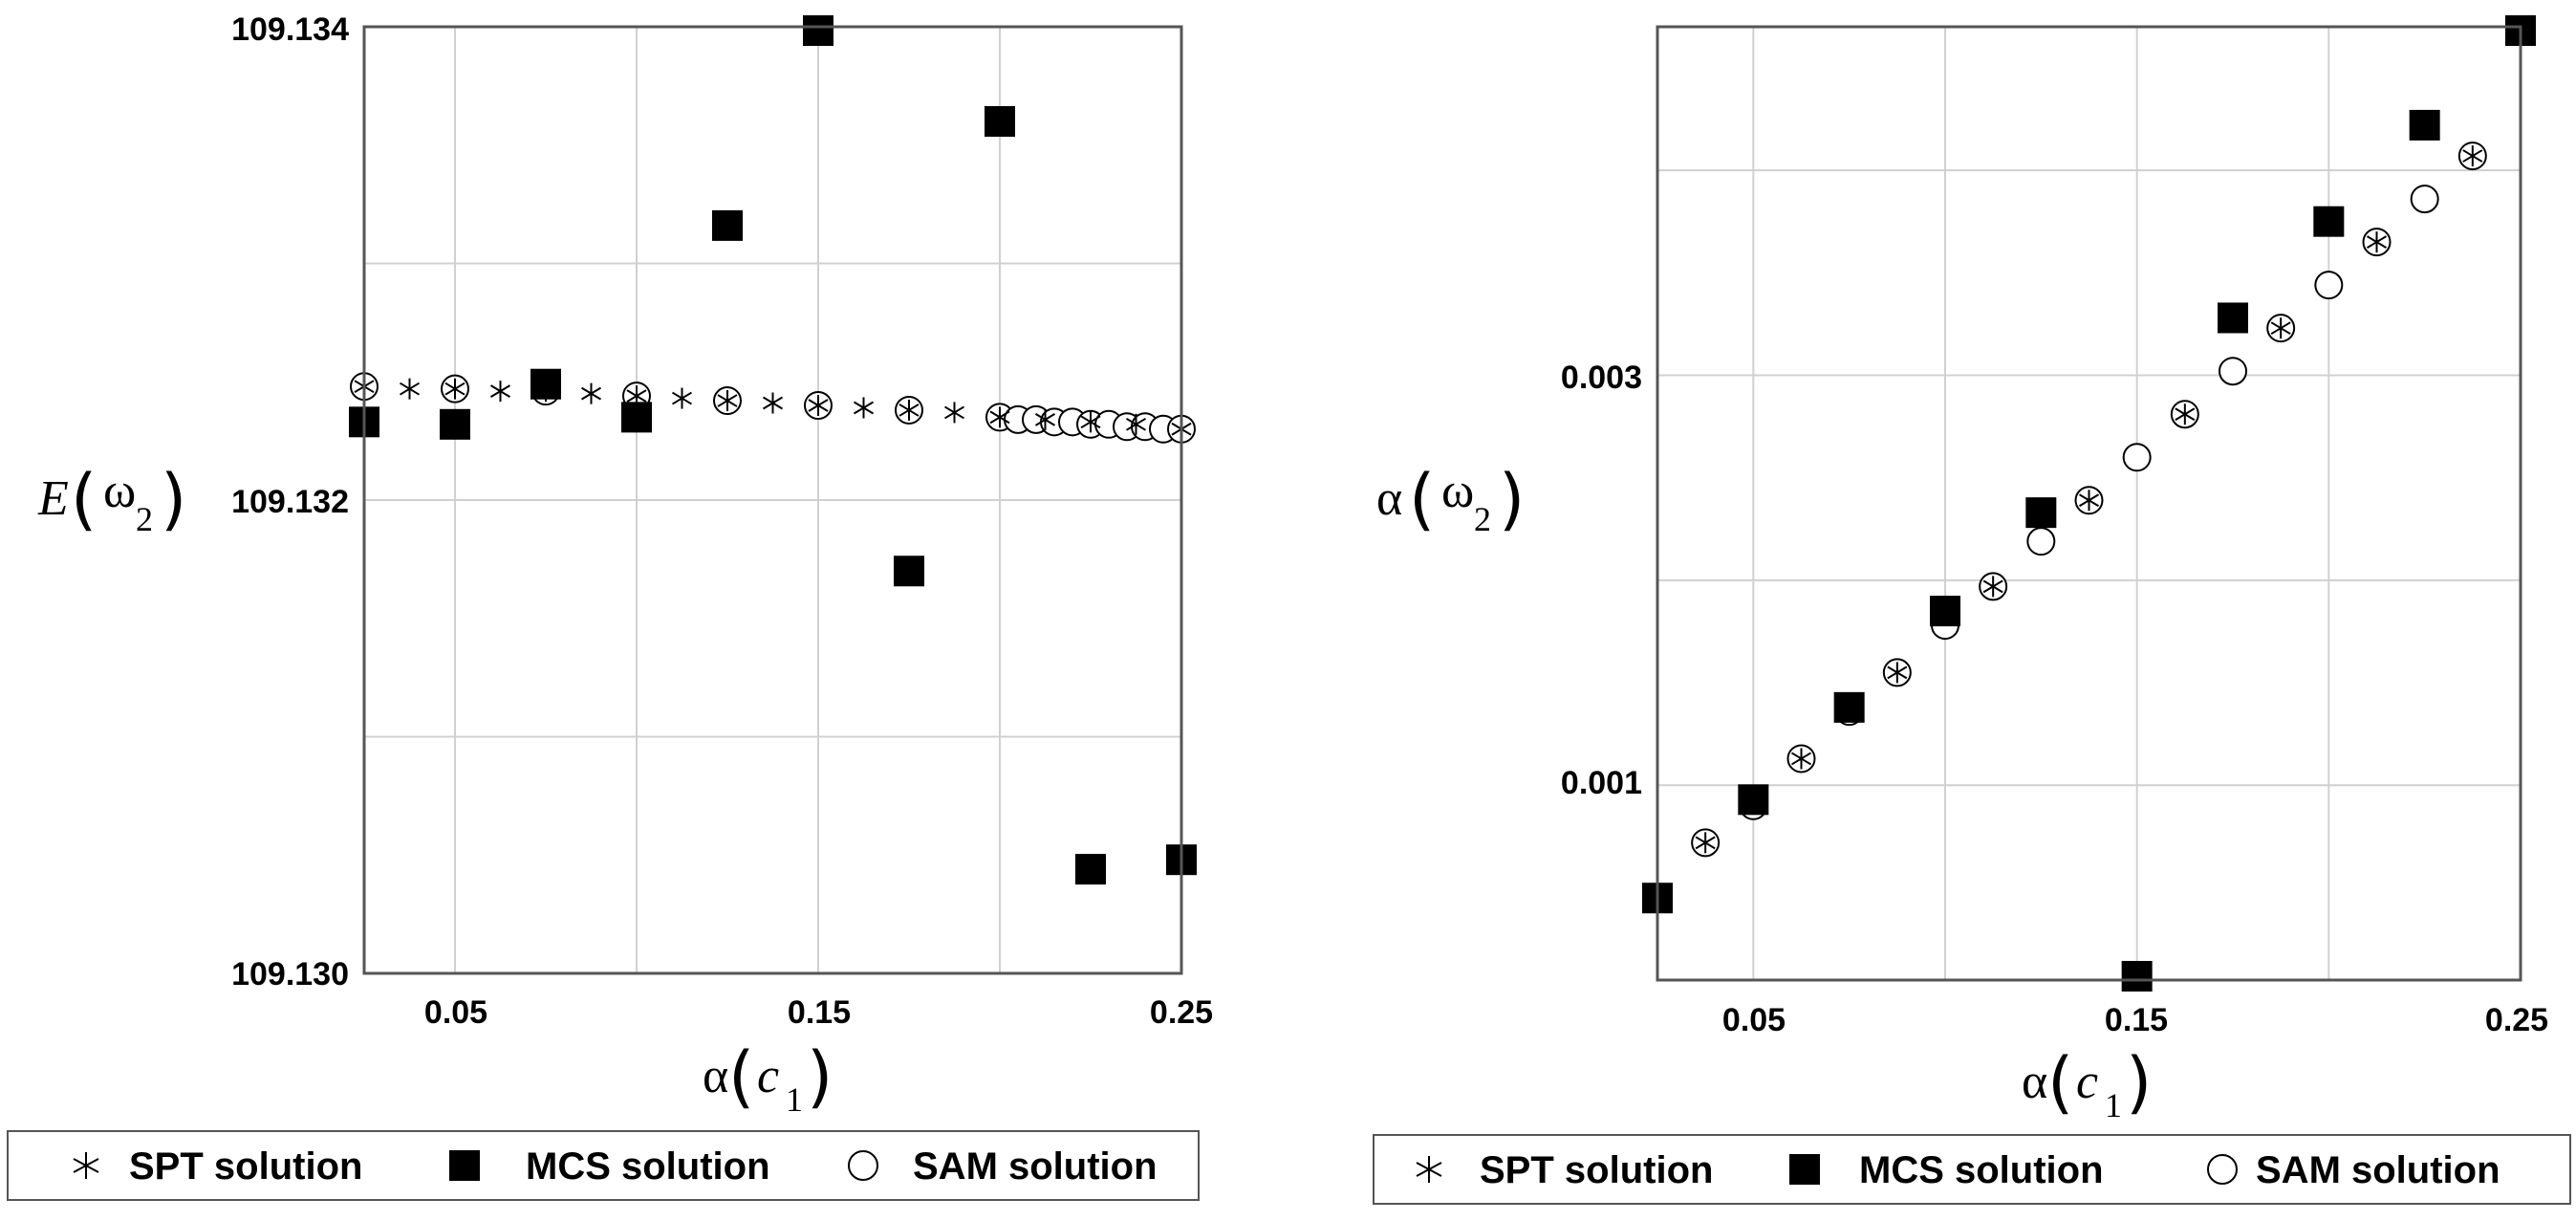  What do you see at coordinates (290, 29) in the screenshot?
I see `left-ytick-label: 109.134` at bounding box center [290, 29].